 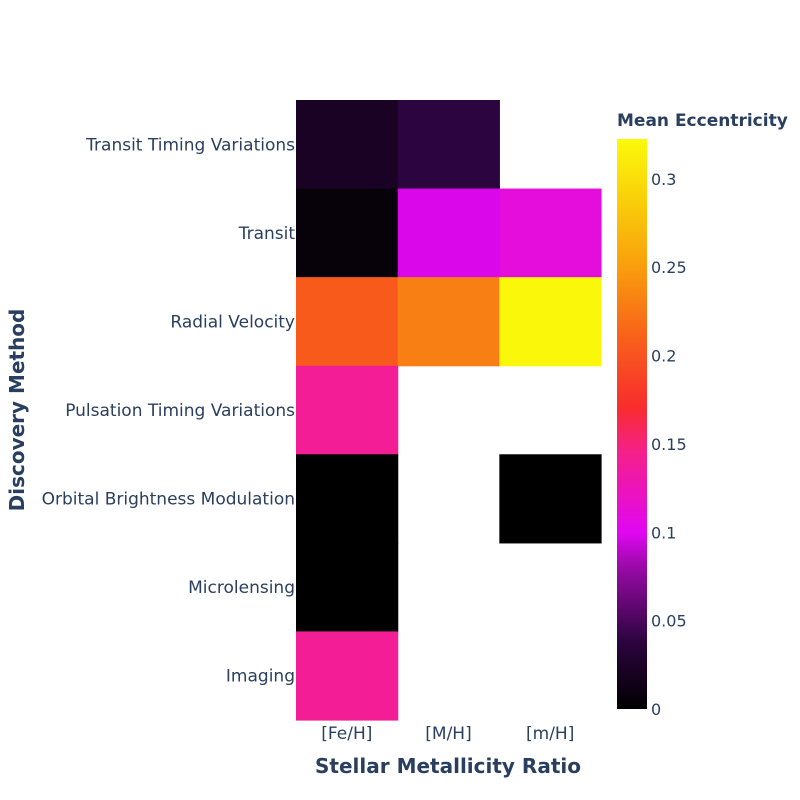 I want to click on colorbar-ticks: 0 0.05 0.1 0.15 0.2 0.25 0.3, so click(x=669, y=444).